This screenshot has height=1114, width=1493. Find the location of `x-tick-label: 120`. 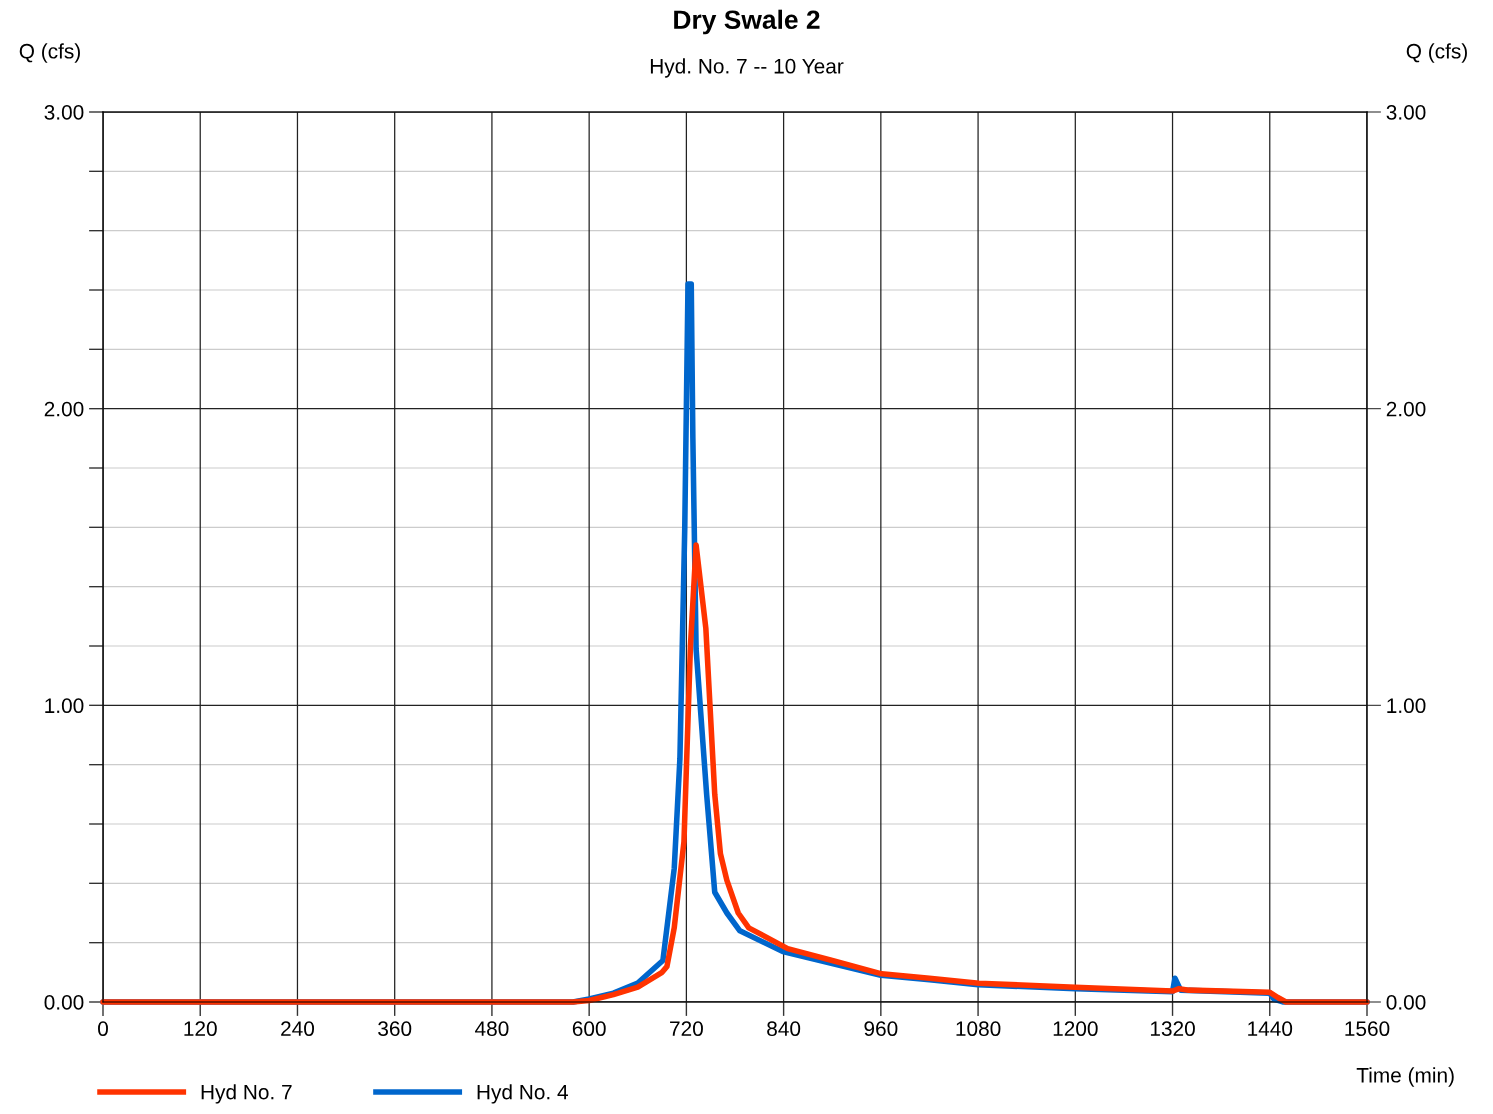

x-tick-label: 120 is located at coordinates (200, 1029).